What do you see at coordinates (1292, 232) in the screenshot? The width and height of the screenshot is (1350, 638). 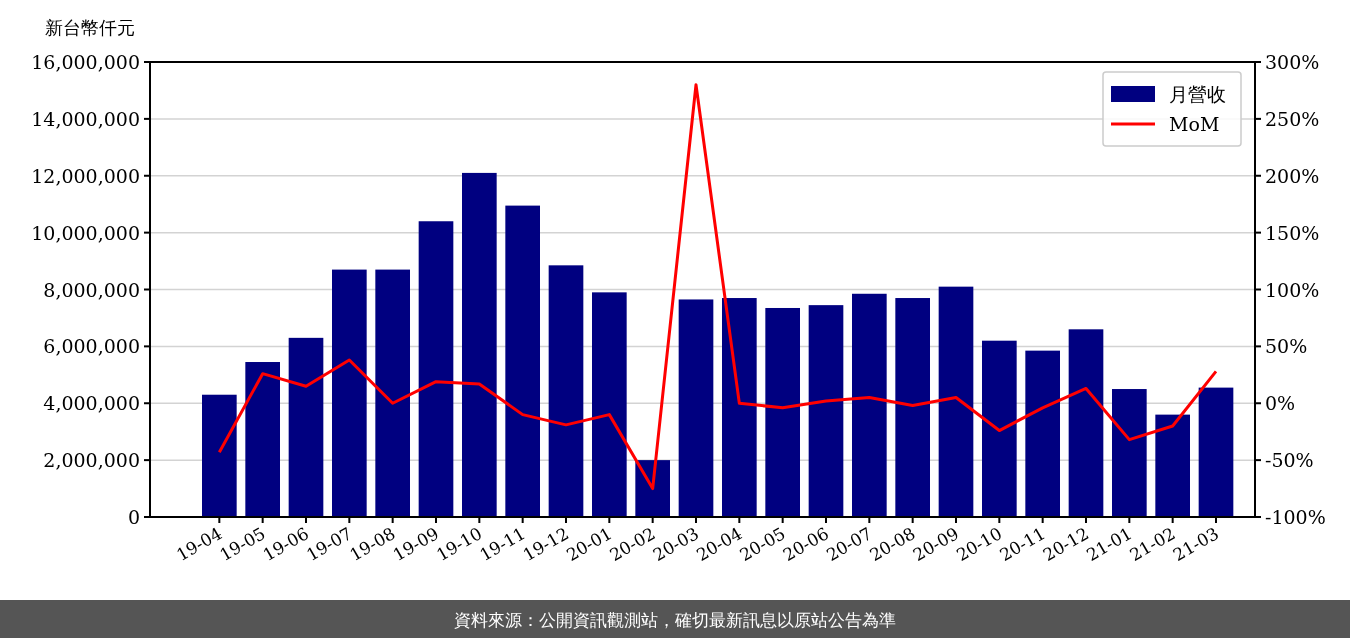 I see `y2-tick-label: 150%` at bounding box center [1292, 232].